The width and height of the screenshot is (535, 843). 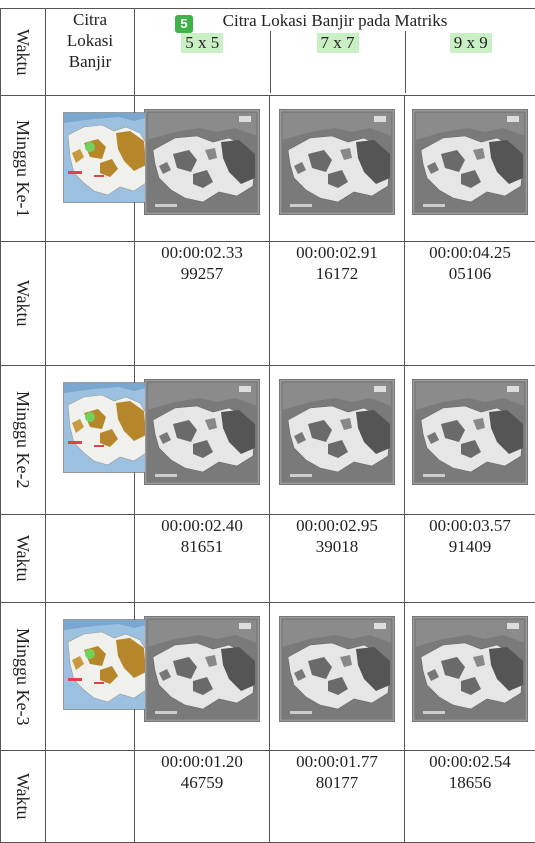 I want to click on size-9: 9 x 9, so click(x=470, y=62).